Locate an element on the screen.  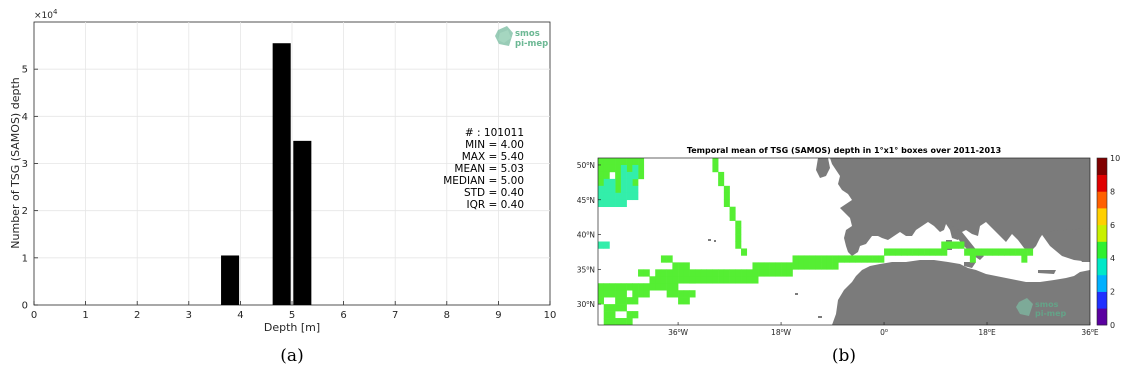
y-tick-labels-a: 0 1 2 3 4 5 is located at coordinates (25, 188).